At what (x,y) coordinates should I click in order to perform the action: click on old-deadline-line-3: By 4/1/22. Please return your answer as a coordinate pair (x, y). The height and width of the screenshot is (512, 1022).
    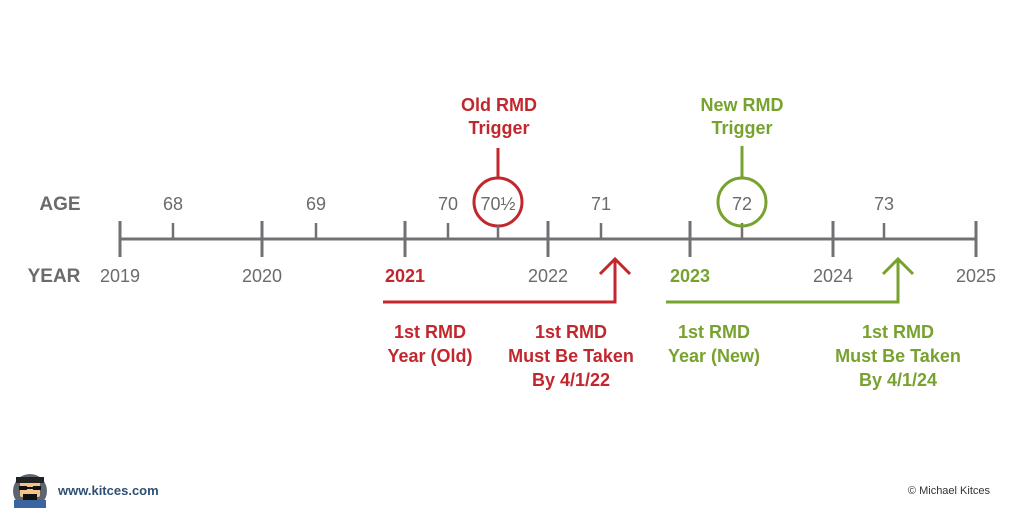
    Looking at the image, I should click on (571, 380).